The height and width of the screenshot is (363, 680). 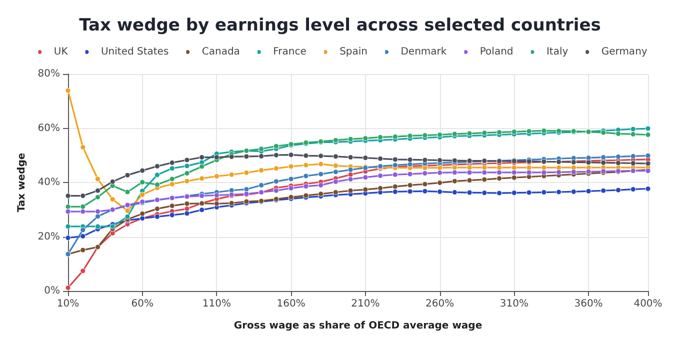 I want to click on legend-label: Italy, so click(x=557, y=52).